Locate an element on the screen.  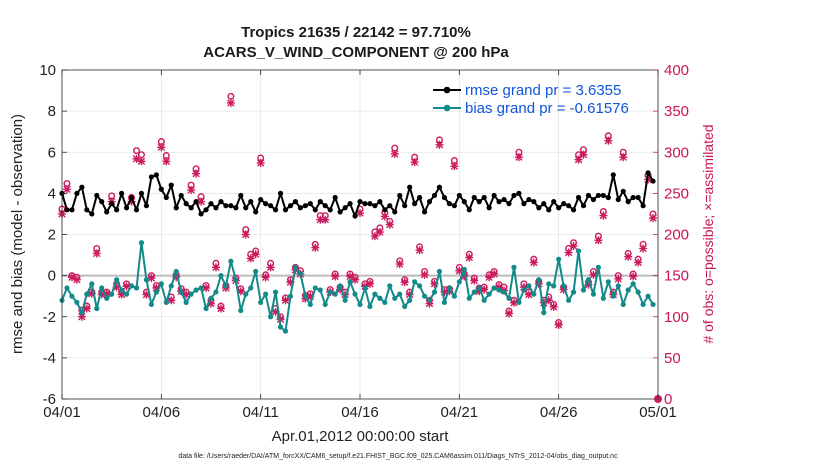
y2-axis: 0 50 100 150 200 250 300 350 400 is located at coordinates (671, 235).